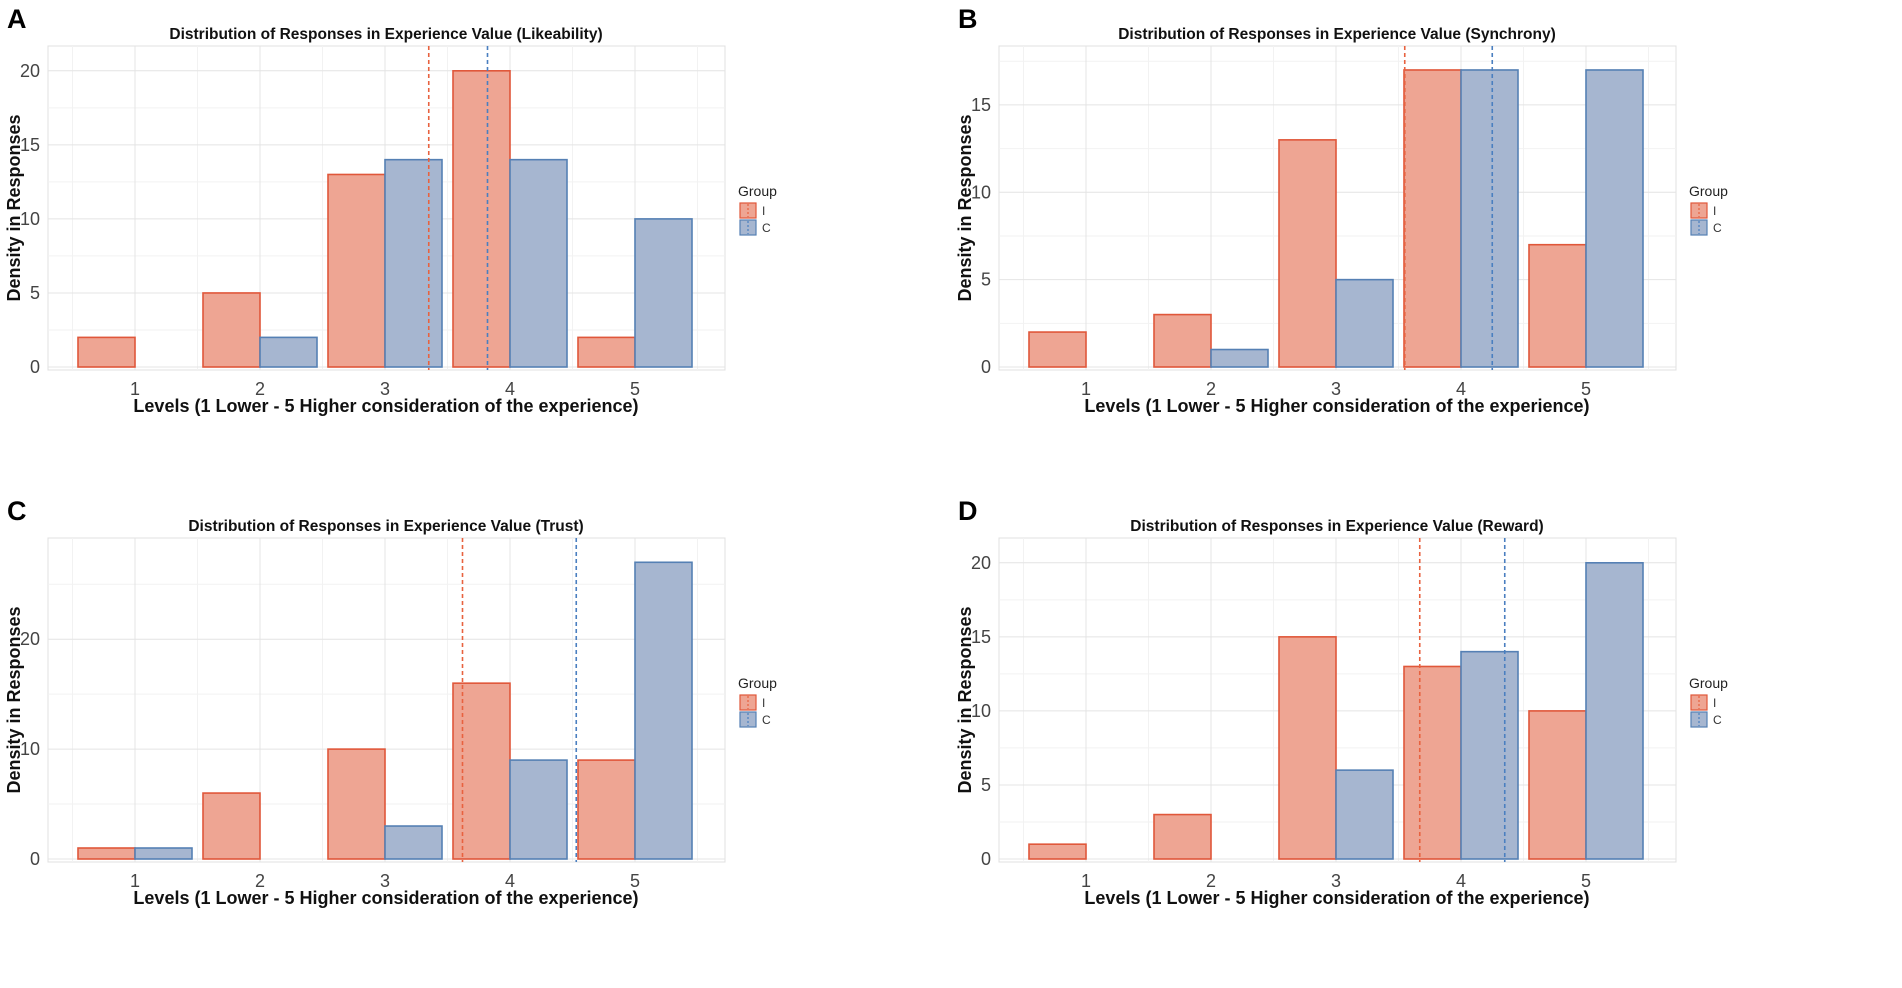 The image size is (1902, 988). Describe the element at coordinates (386, 700) in the screenshot. I see `plot-area` at that location.